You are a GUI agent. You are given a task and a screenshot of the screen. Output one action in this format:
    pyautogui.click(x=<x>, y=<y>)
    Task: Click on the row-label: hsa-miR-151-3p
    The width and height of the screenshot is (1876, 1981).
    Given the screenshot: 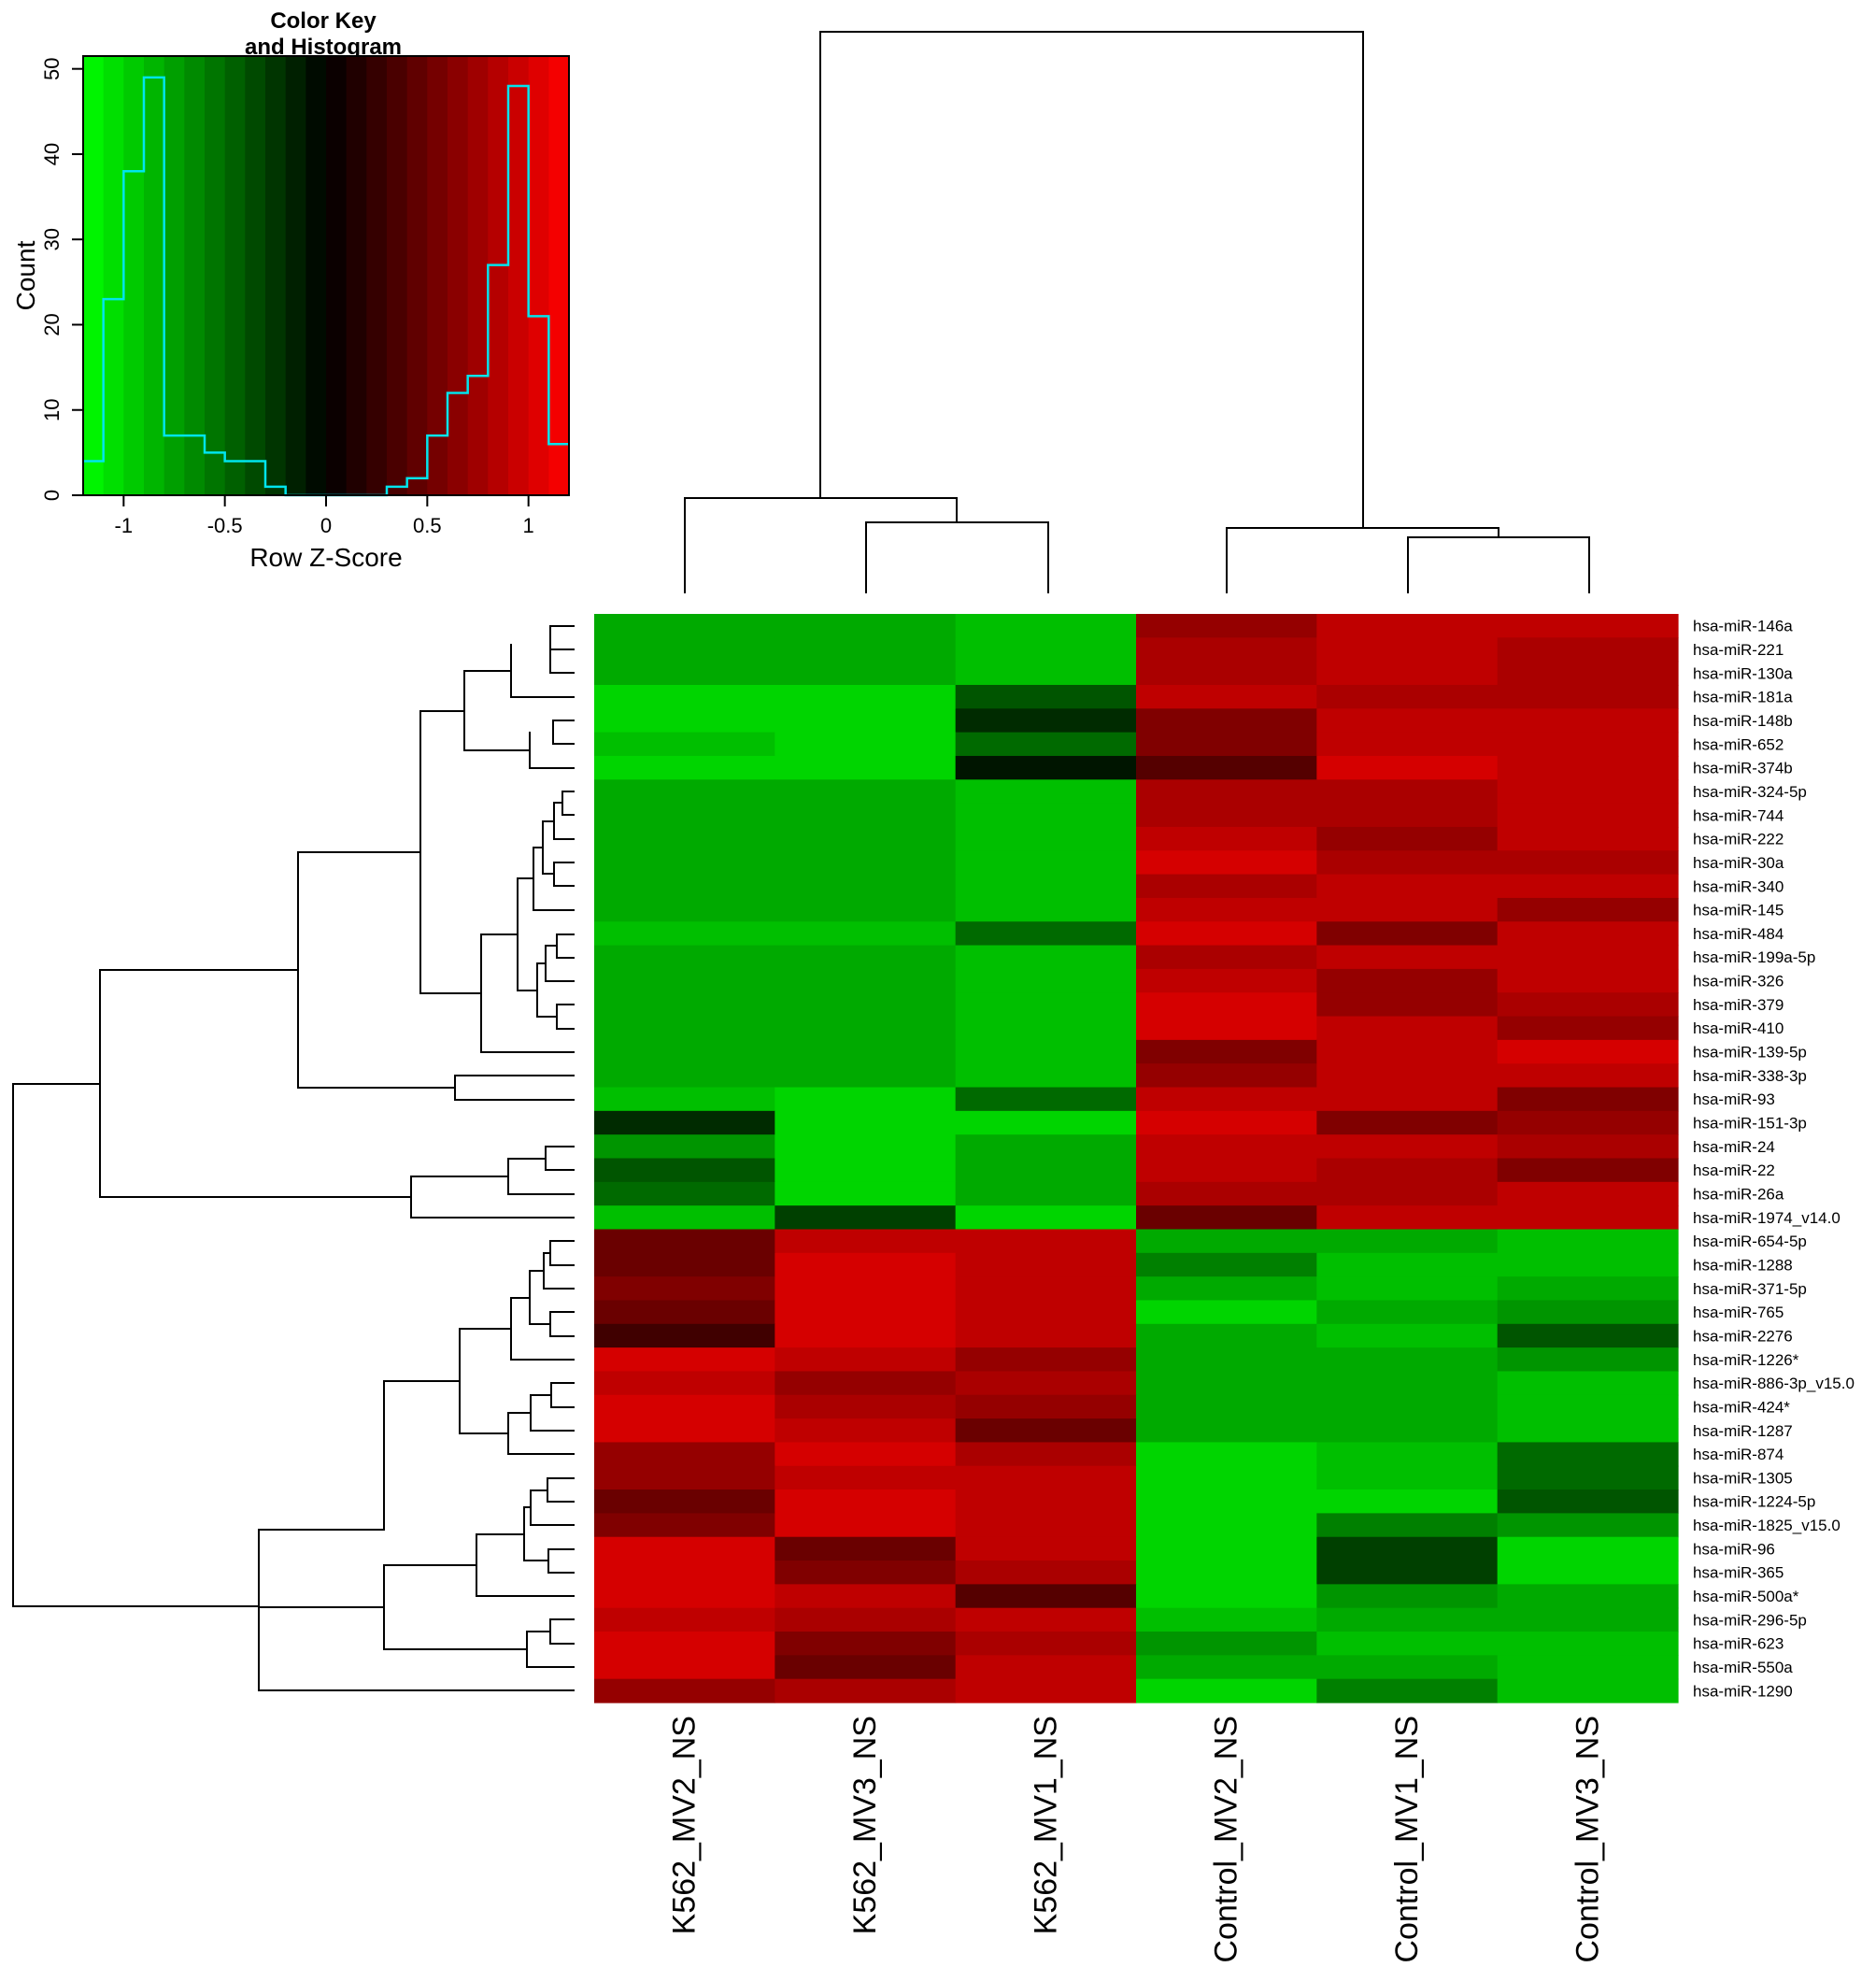 What is the action you would take?
    pyautogui.click(x=1750, y=1124)
    